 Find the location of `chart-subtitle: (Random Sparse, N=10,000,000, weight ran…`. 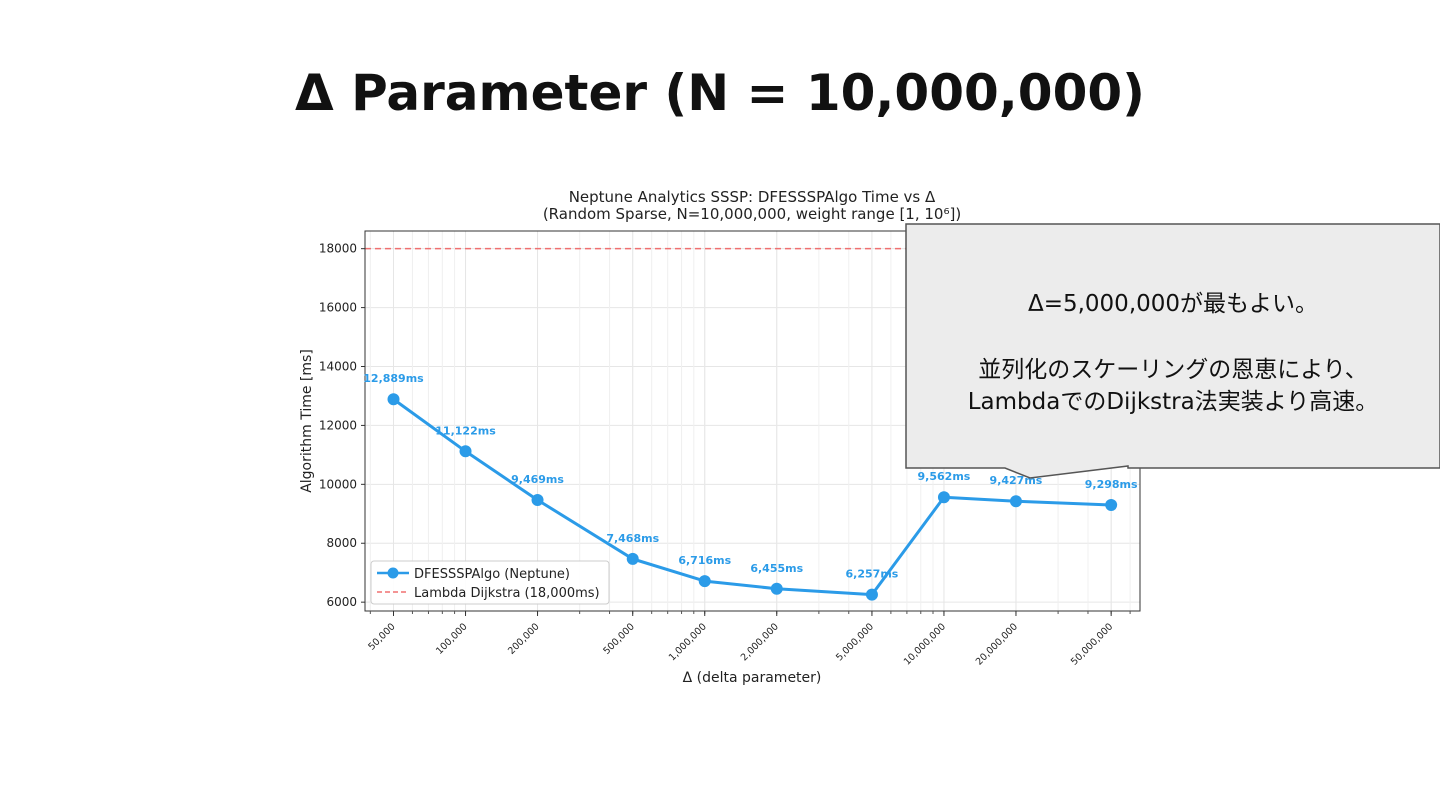

chart-subtitle: (Random Sparse, N=10,000,000, weight ran… is located at coordinates (752, 214).